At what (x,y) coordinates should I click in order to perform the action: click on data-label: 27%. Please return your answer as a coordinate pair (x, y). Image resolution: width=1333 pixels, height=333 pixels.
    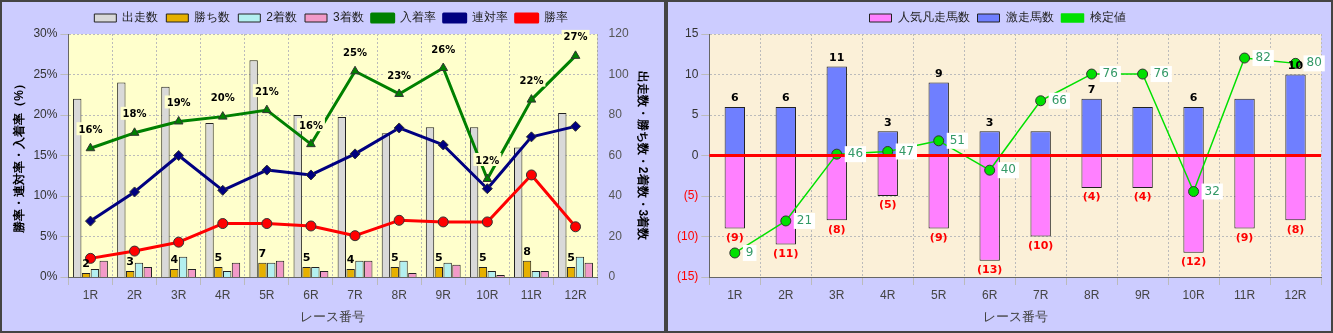
    Looking at the image, I should click on (575, 37).